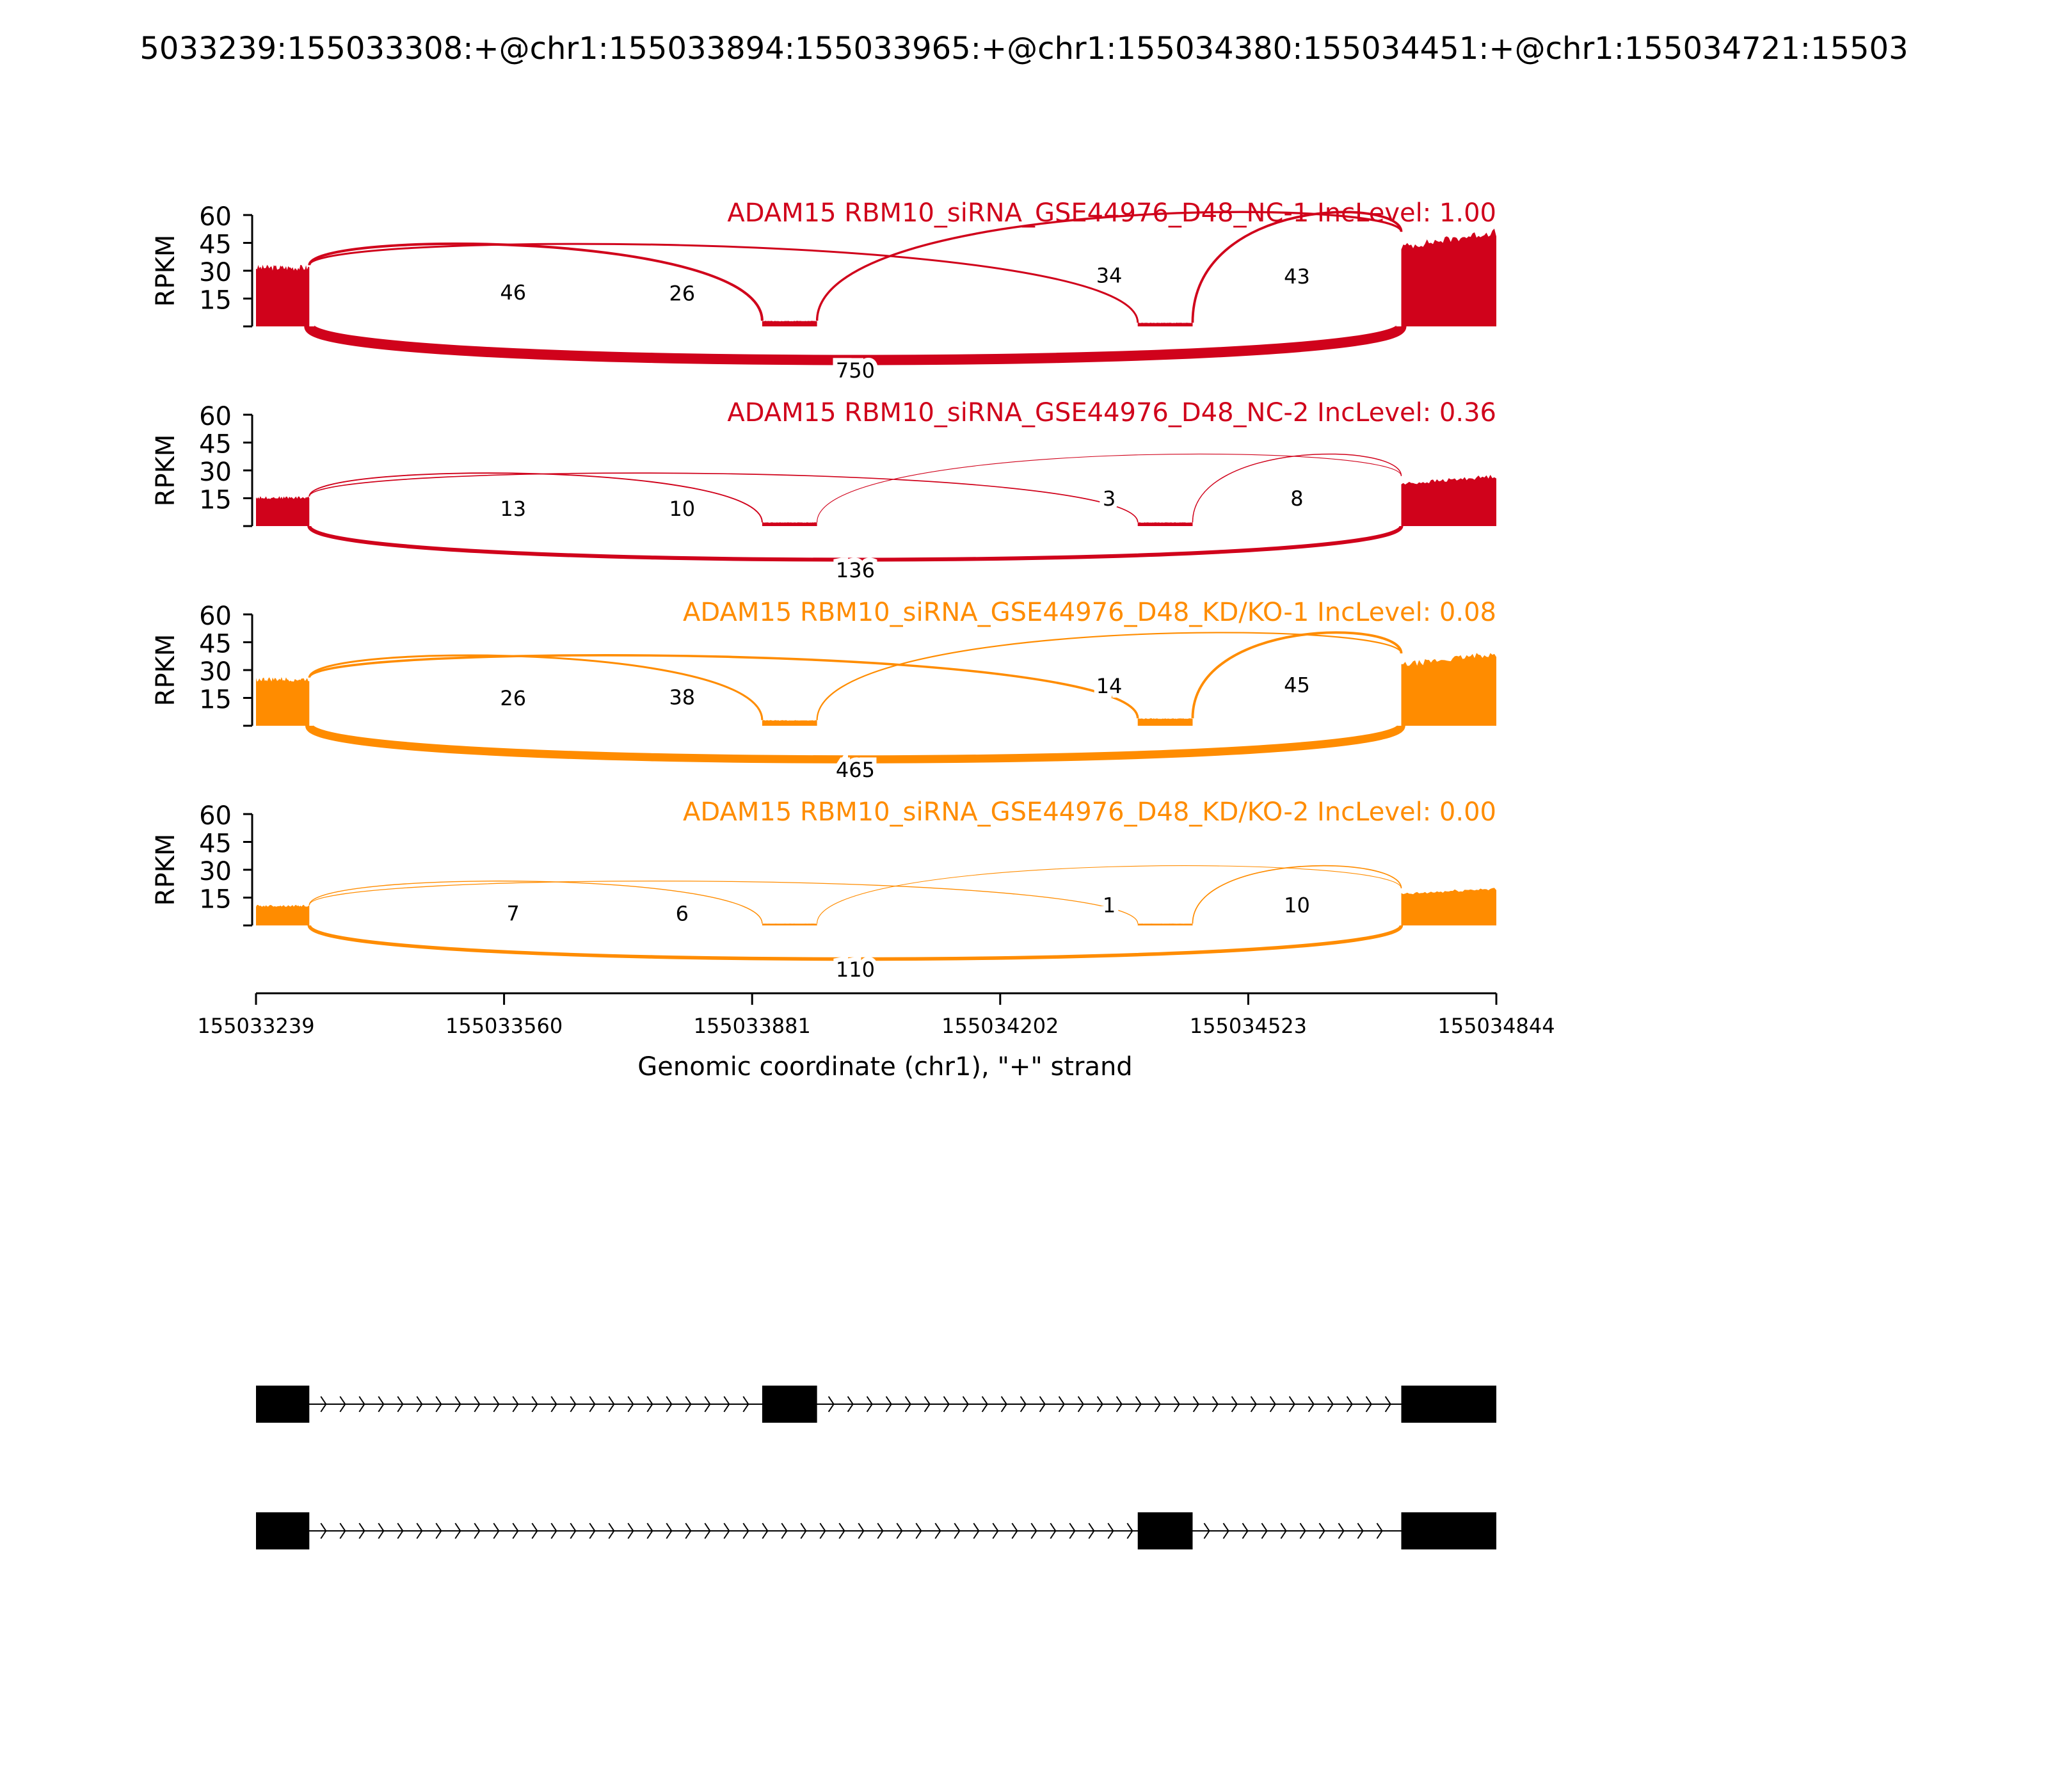 The width and height of the screenshot is (2048, 1792). Describe the element at coordinates (855, 570) in the screenshot. I see `junction-count-label: 136` at that location.